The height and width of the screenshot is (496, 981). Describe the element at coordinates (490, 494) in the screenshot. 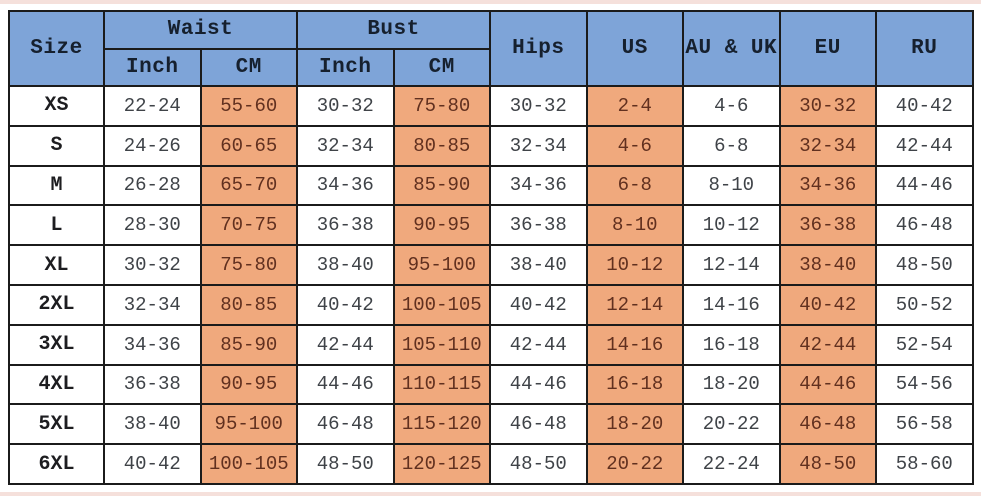

I see `bottom-edge-tint` at that location.